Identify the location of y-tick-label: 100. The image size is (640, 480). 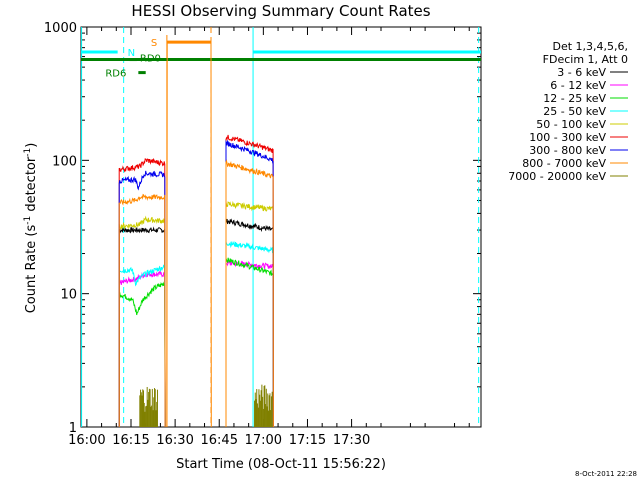
(64, 161).